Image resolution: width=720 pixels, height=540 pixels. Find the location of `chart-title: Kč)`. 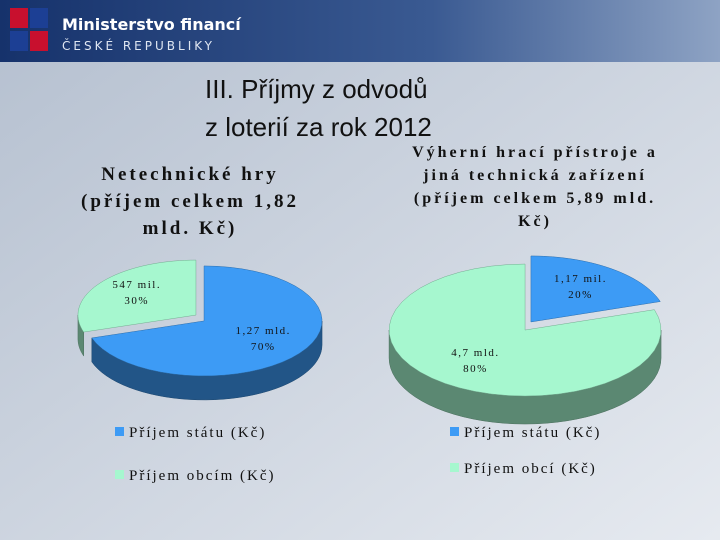

chart-title: Kč) is located at coordinates (535, 221).